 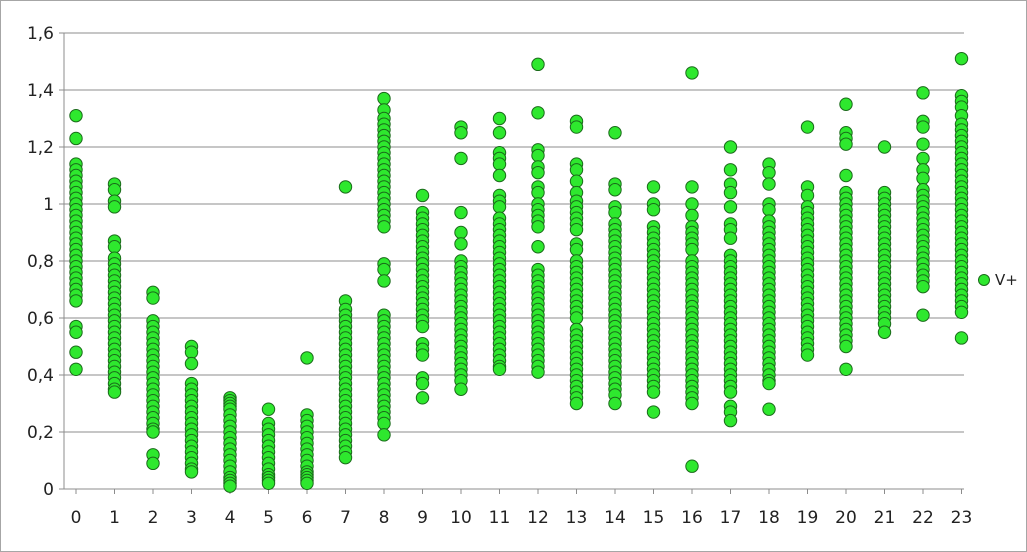 I want to click on legend: V+, so click(x=998, y=280).